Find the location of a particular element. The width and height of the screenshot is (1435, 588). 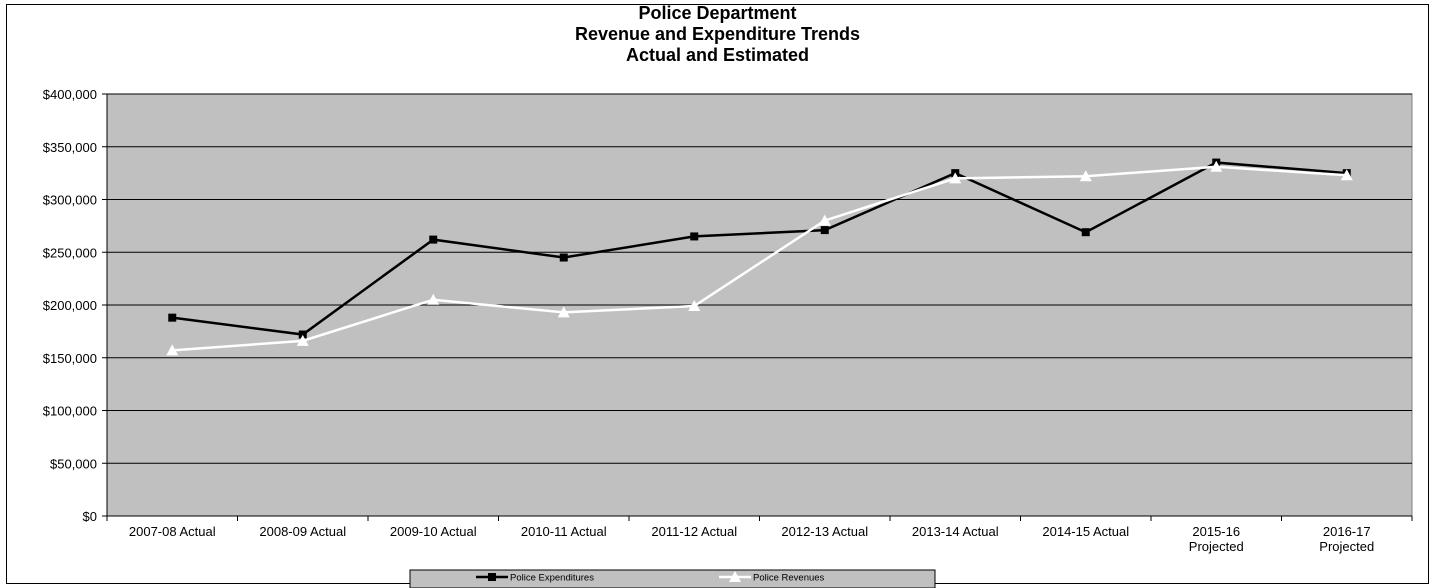

y-tick-label: $250,000 is located at coordinates (70, 252).